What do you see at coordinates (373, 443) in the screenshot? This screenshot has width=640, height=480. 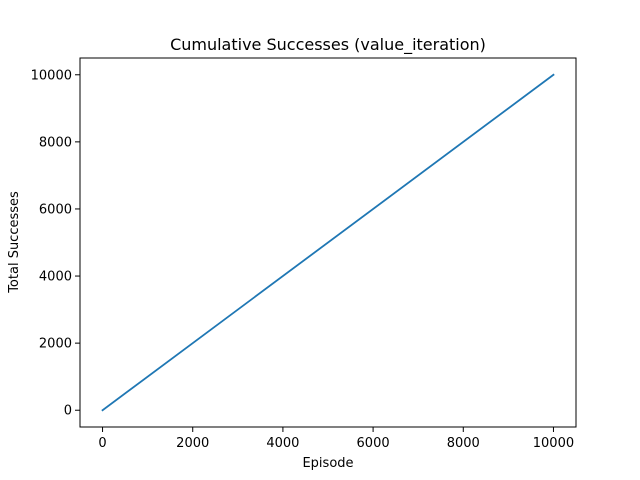 I see `x-tick-label: 6000` at bounding box center [373, 443].